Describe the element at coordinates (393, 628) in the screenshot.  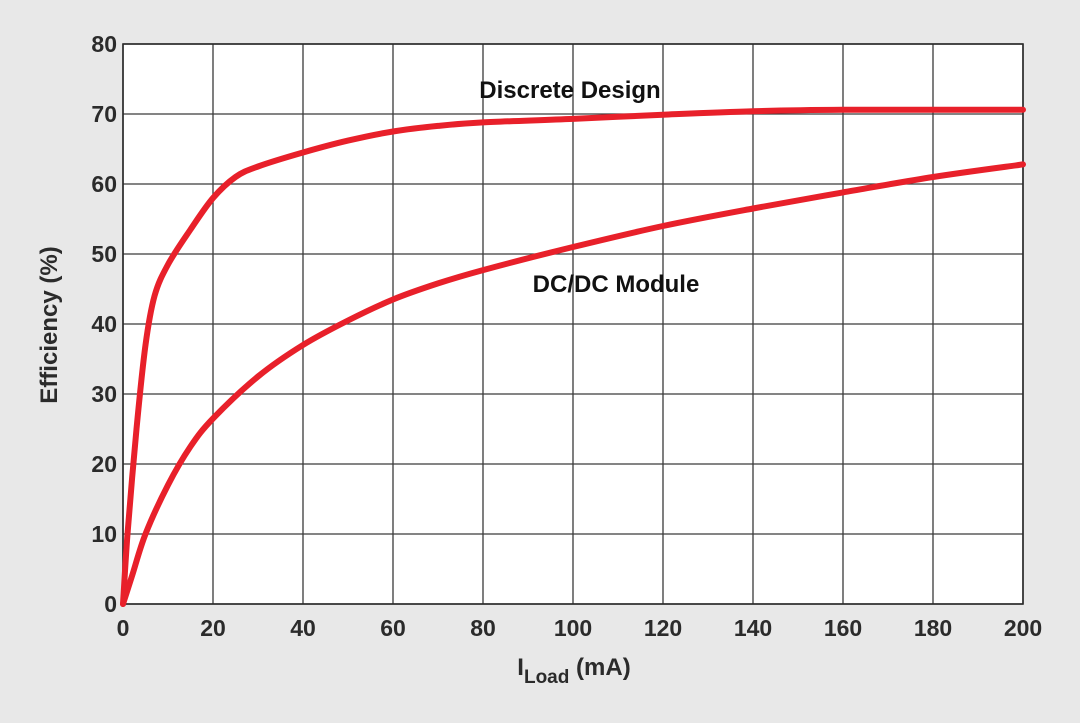
I see `x-tick-label-60: 60` at that location.